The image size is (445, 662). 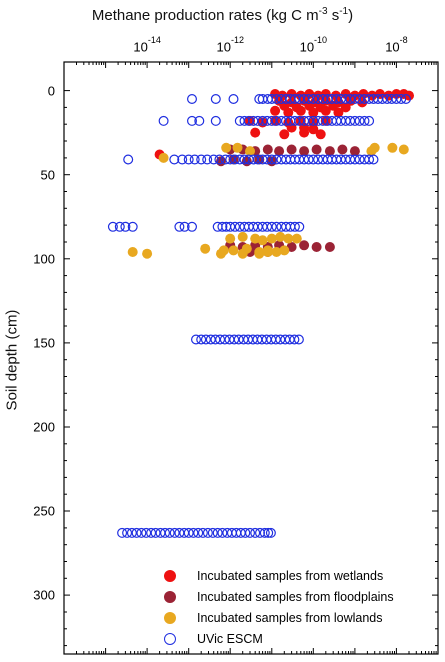 What do you see at coordinates (44, 259) in the screenshot?
I see `y-tick-label: 100` at bounding box center [44, 259].